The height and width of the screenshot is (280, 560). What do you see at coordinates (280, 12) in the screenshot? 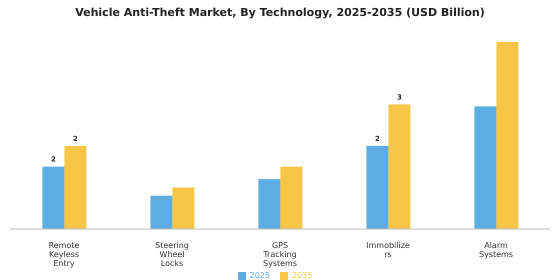
I see `chart-title: Vehicle Anti-Theft Market, By Technology, 2025-2035 (USD Billion)` at bounding box center [280, 12].